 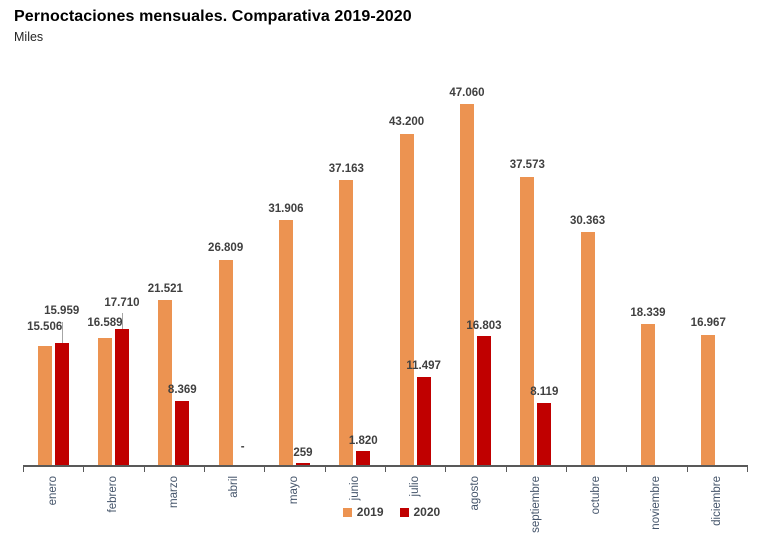 I want to click on bar-slot-2019: 43.200, so click(x=406, y=281).